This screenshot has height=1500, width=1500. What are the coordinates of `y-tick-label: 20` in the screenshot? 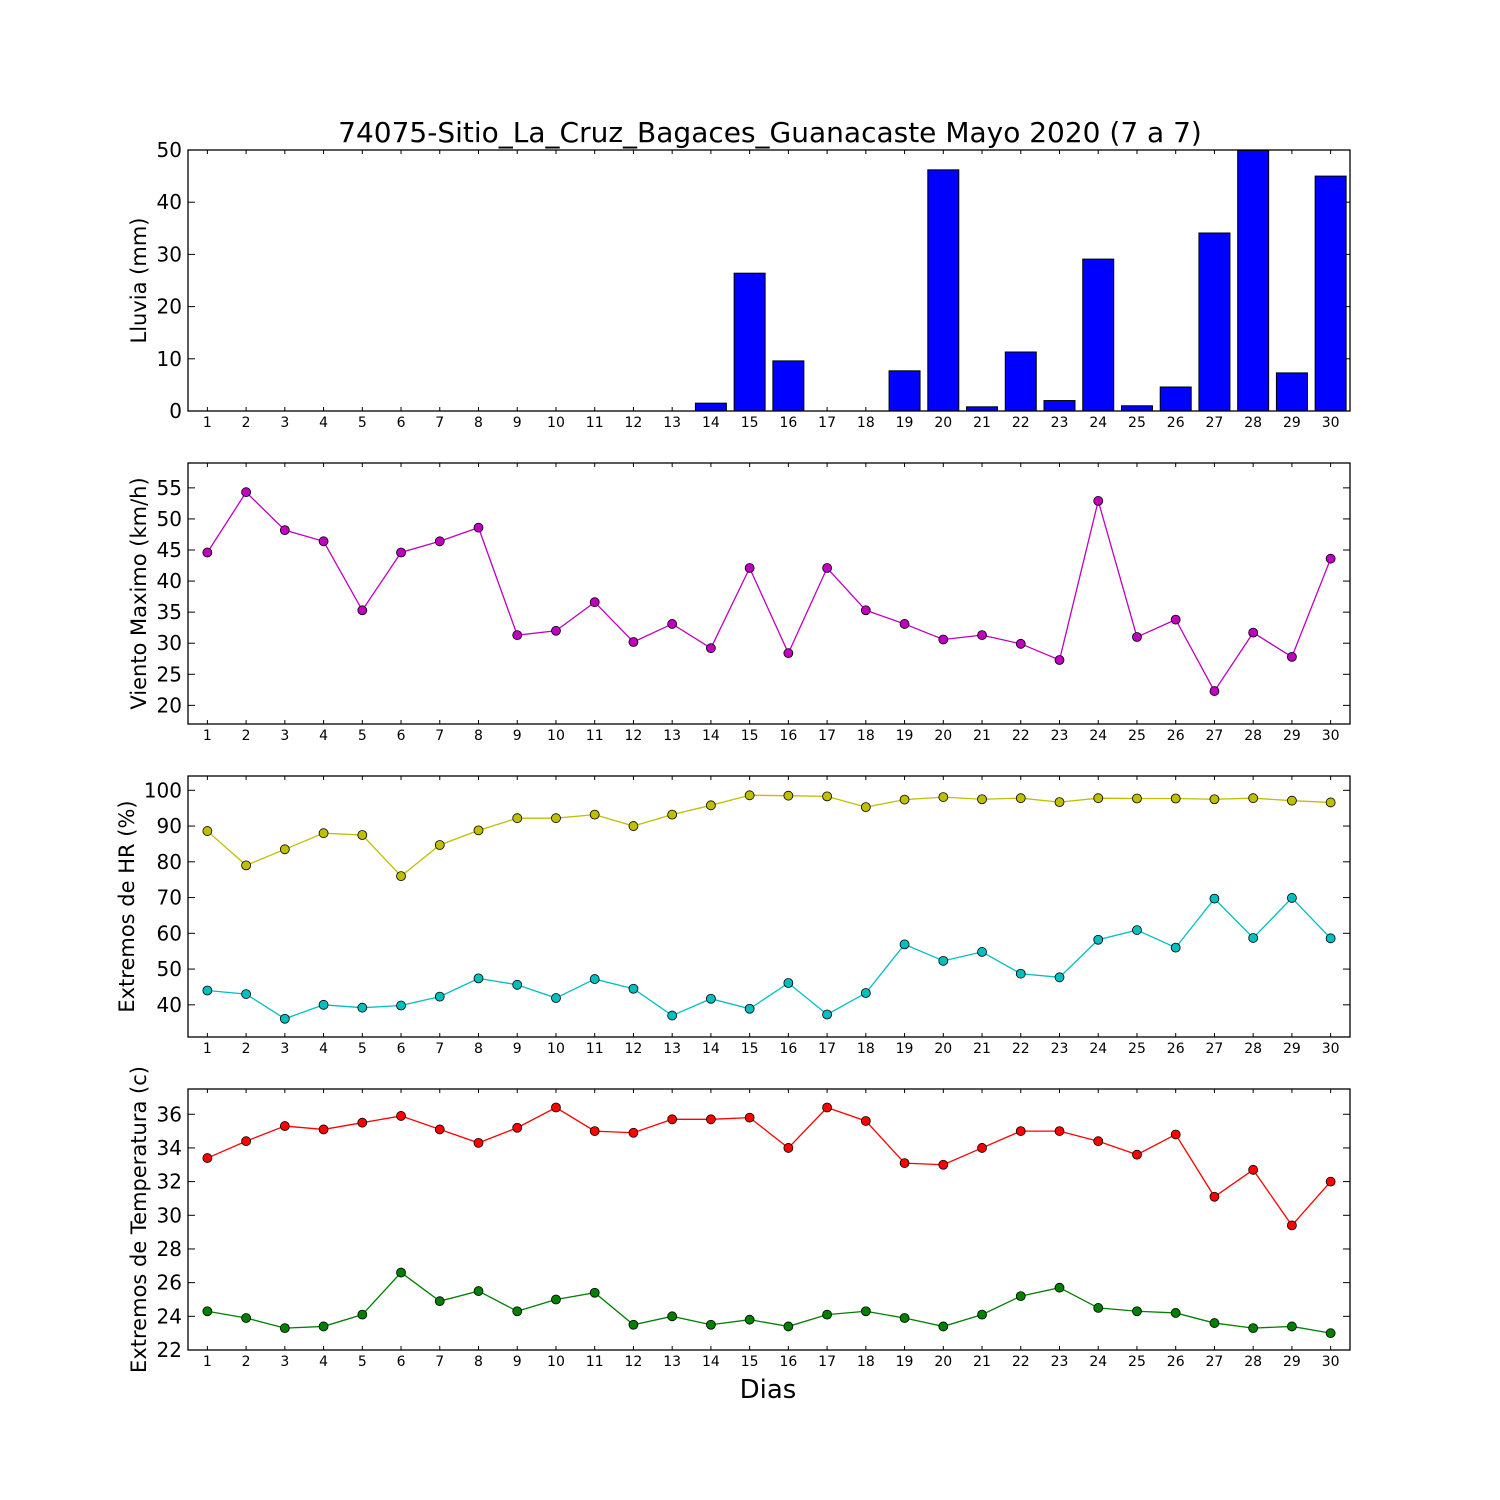 It's located at (169, 705).